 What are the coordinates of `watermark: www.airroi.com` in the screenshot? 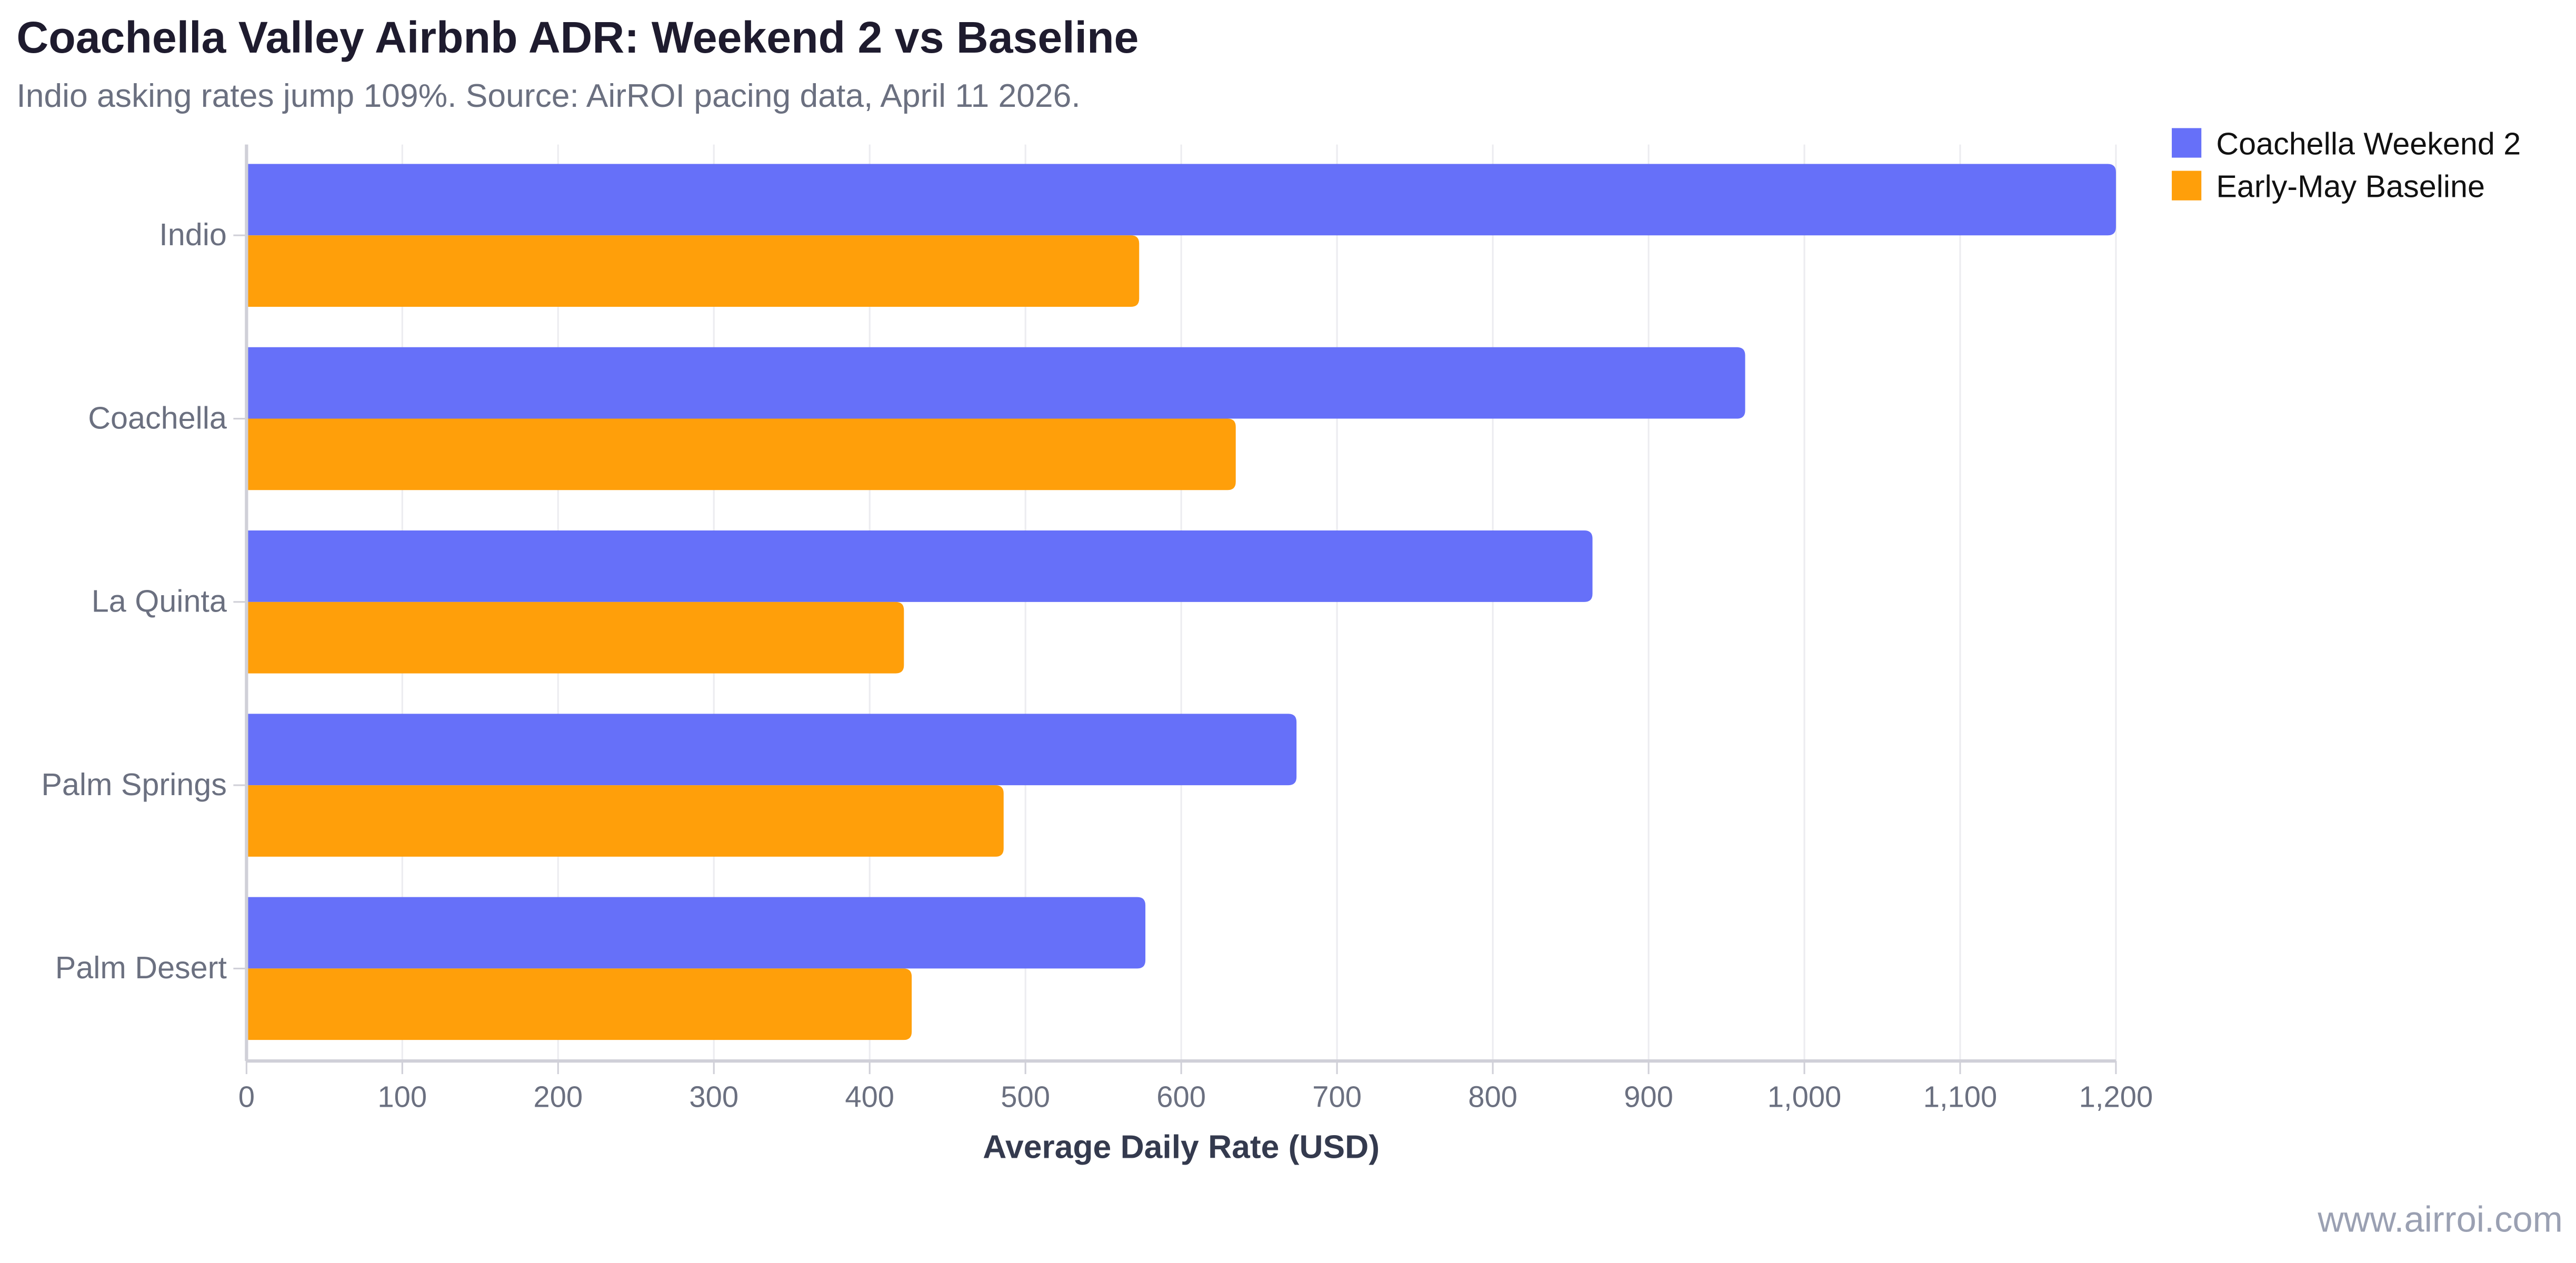 It's located at (2440, 1219).